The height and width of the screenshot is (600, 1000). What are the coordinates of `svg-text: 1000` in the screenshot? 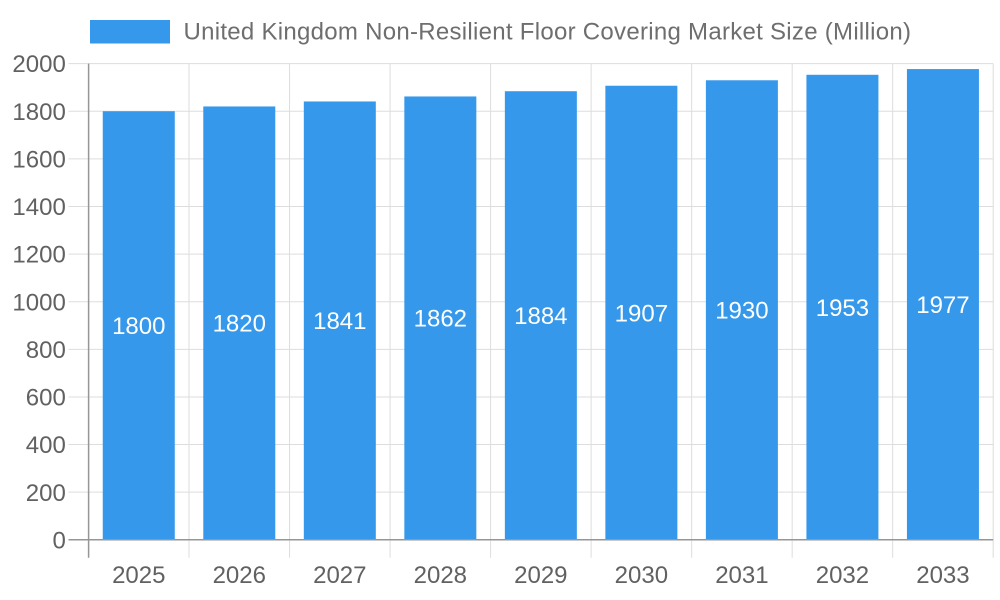 It's located at (38, 302).